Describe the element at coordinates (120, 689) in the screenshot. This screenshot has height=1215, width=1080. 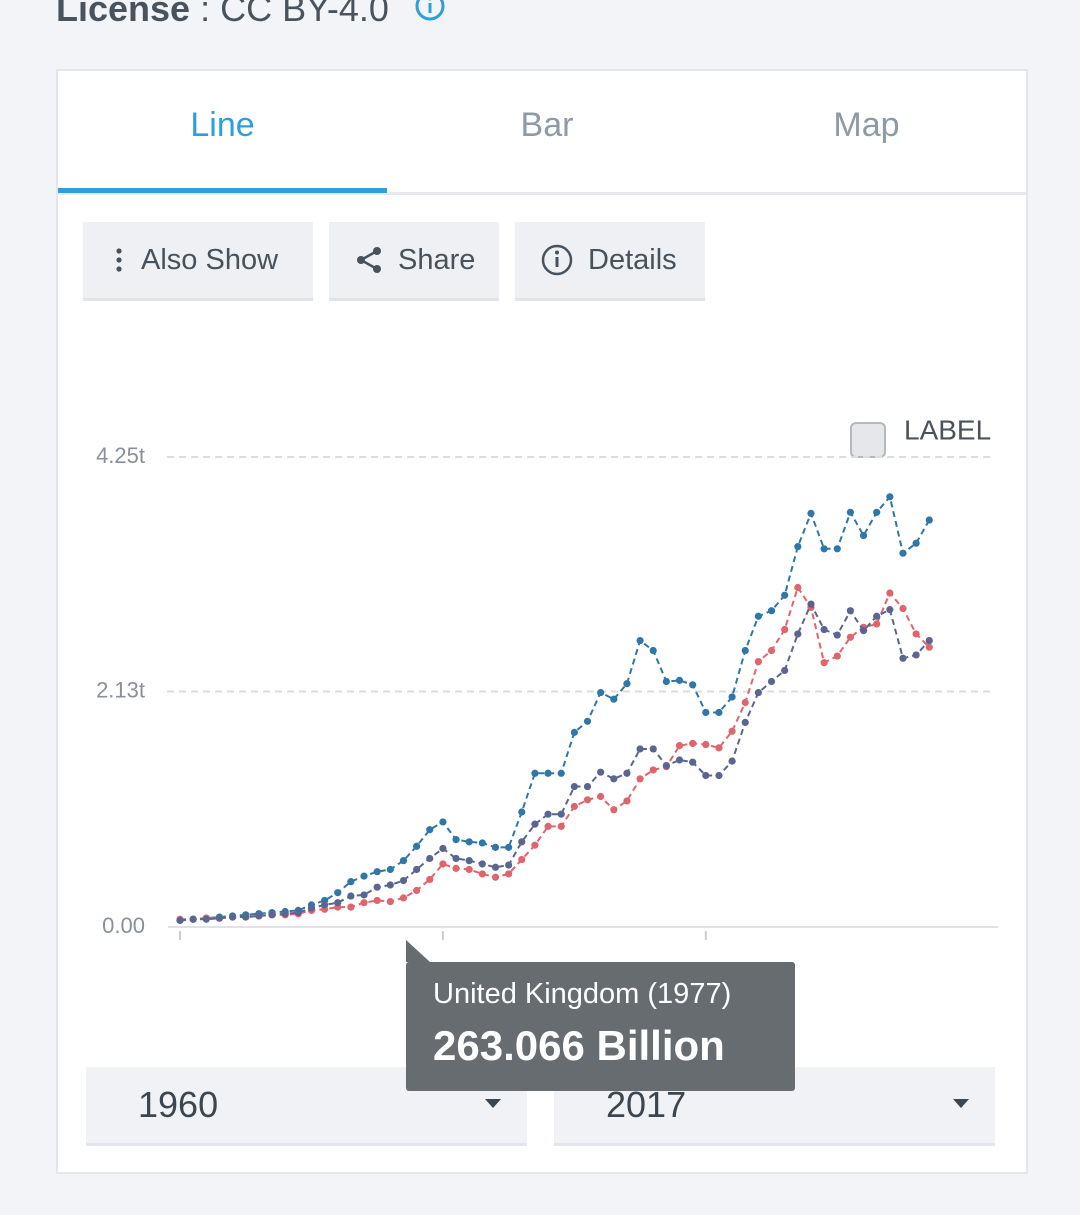
I see `y-tick-label: 2.13t` at that location.